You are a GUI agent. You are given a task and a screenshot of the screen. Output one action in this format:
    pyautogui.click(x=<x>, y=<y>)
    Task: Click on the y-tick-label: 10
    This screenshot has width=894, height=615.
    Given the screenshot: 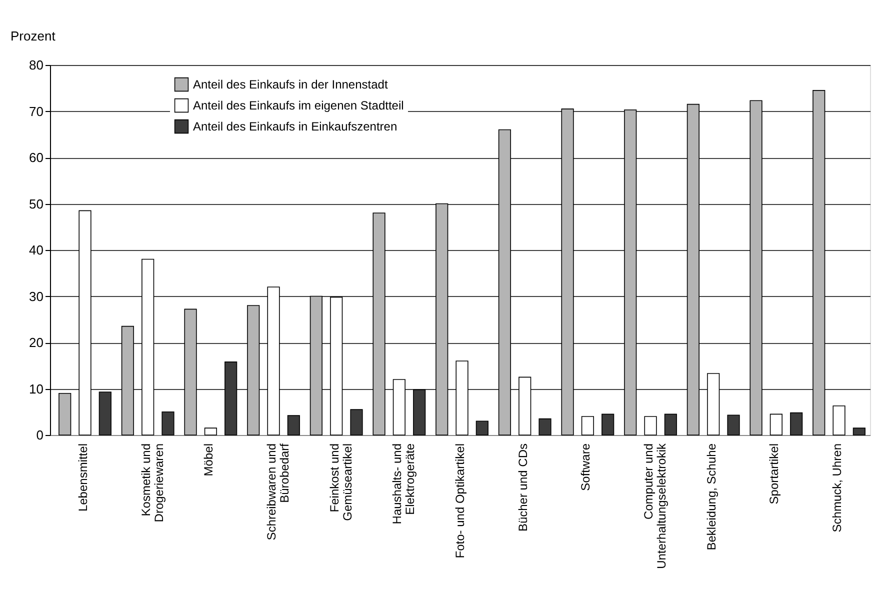 What is the action you would take?
    pyautogui.click(x=36, y=388)
    